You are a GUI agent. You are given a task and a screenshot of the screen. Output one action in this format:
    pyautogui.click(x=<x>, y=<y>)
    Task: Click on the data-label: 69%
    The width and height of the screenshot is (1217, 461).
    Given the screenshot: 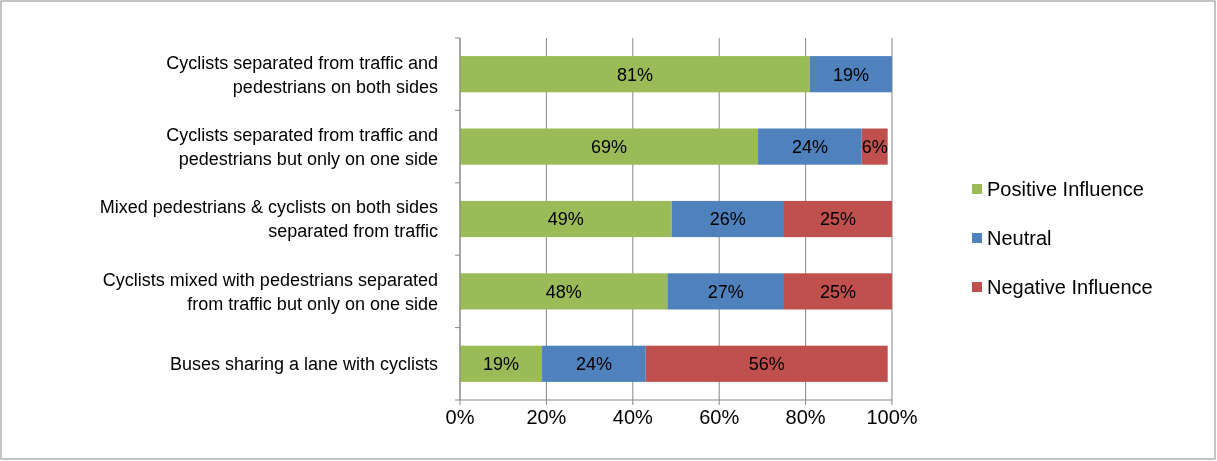 What is the action you would take?
    pyautogui.click(x=609, y=146)
    